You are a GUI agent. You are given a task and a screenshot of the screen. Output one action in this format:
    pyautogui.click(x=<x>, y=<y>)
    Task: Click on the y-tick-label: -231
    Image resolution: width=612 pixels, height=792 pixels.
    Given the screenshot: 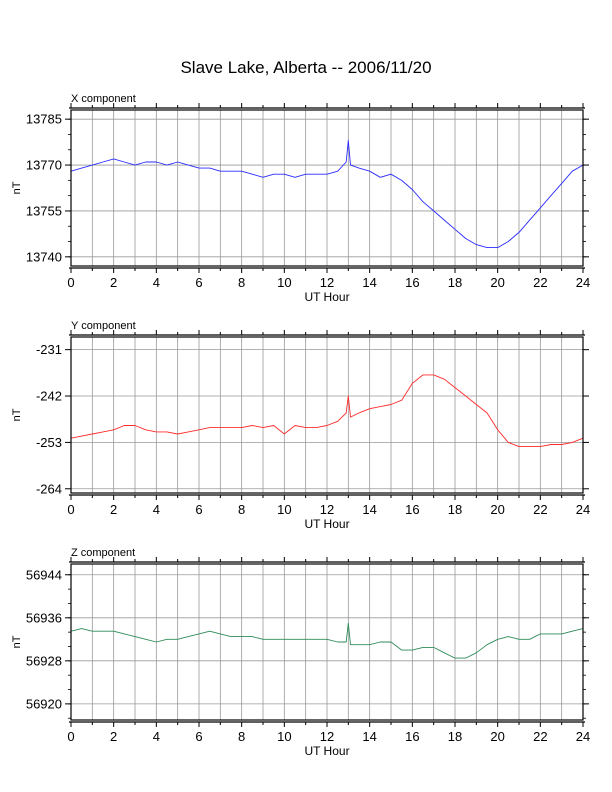 What is the action you would take?
    pyautogui.click(x=49, y=349)
    